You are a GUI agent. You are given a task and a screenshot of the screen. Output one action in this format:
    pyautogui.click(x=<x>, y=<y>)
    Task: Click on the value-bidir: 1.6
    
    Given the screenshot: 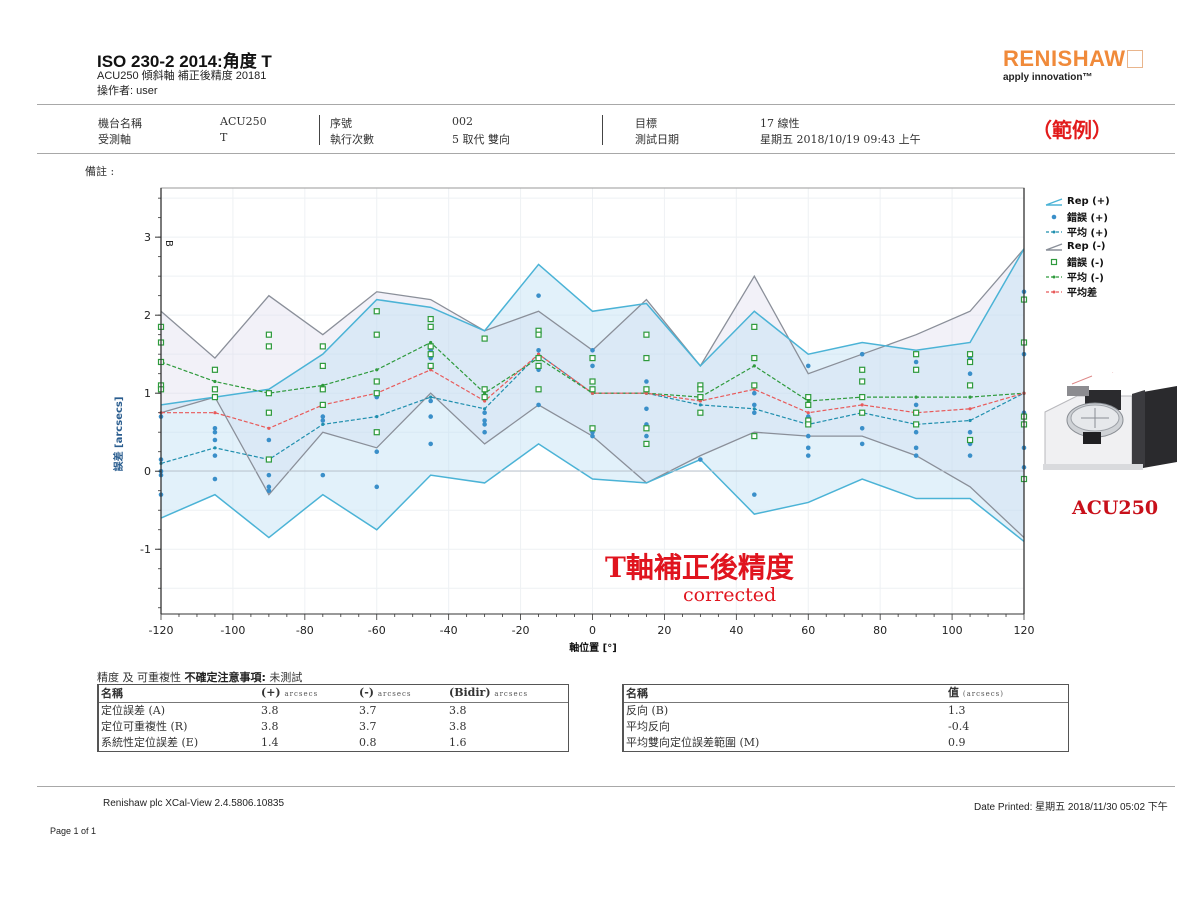 What is the action you would take?
    pyautogui.click(x=458, y=742)
    